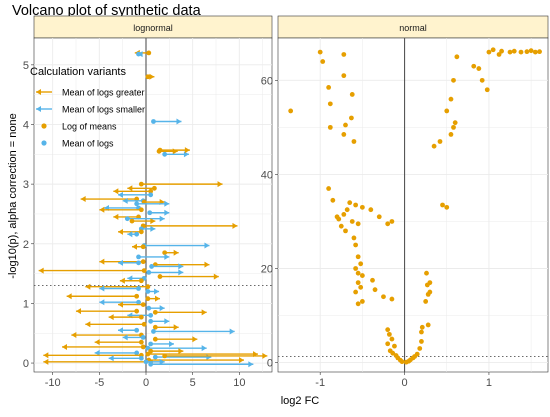 This screenshot has width=550, height=417. I want to click on legend-key-point, so click(44, 143).